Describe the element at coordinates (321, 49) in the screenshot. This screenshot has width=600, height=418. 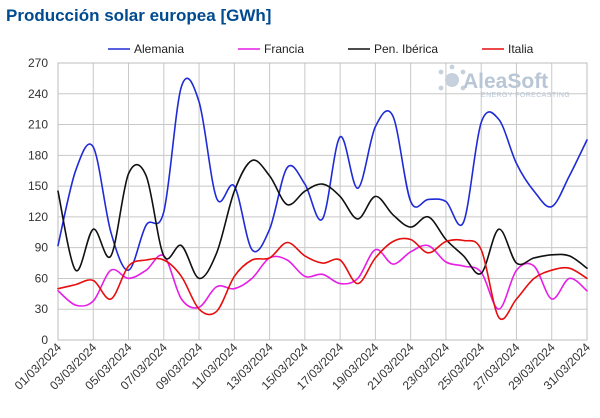
I see `legend: Alemania Francia Pen. Ibérica Italia` at that location.